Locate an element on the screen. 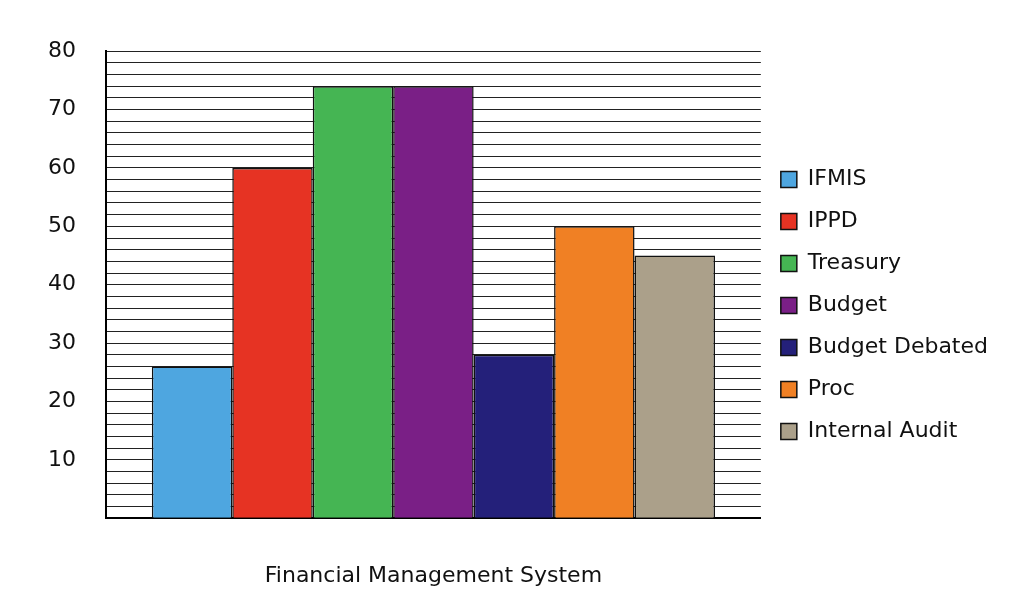 Image resolution: width=1030 pixels, height=603 pixels. y-tick-label: 40 is located at coordinates (61, 283).